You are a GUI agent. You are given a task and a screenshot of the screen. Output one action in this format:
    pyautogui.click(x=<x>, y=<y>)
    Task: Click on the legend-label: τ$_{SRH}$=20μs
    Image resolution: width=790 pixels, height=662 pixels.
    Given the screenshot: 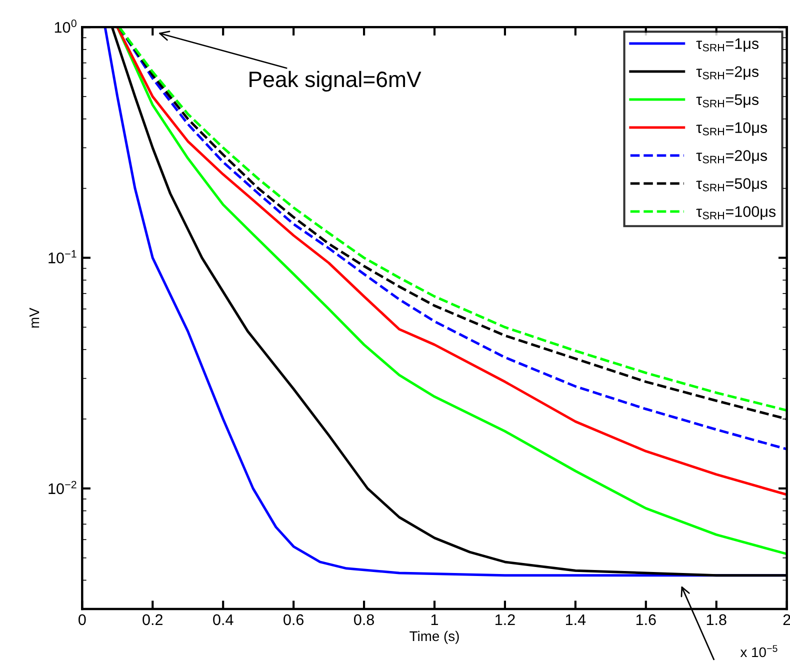 What is the action you would take?
    pyautogui.click(x=732, y=157)
    